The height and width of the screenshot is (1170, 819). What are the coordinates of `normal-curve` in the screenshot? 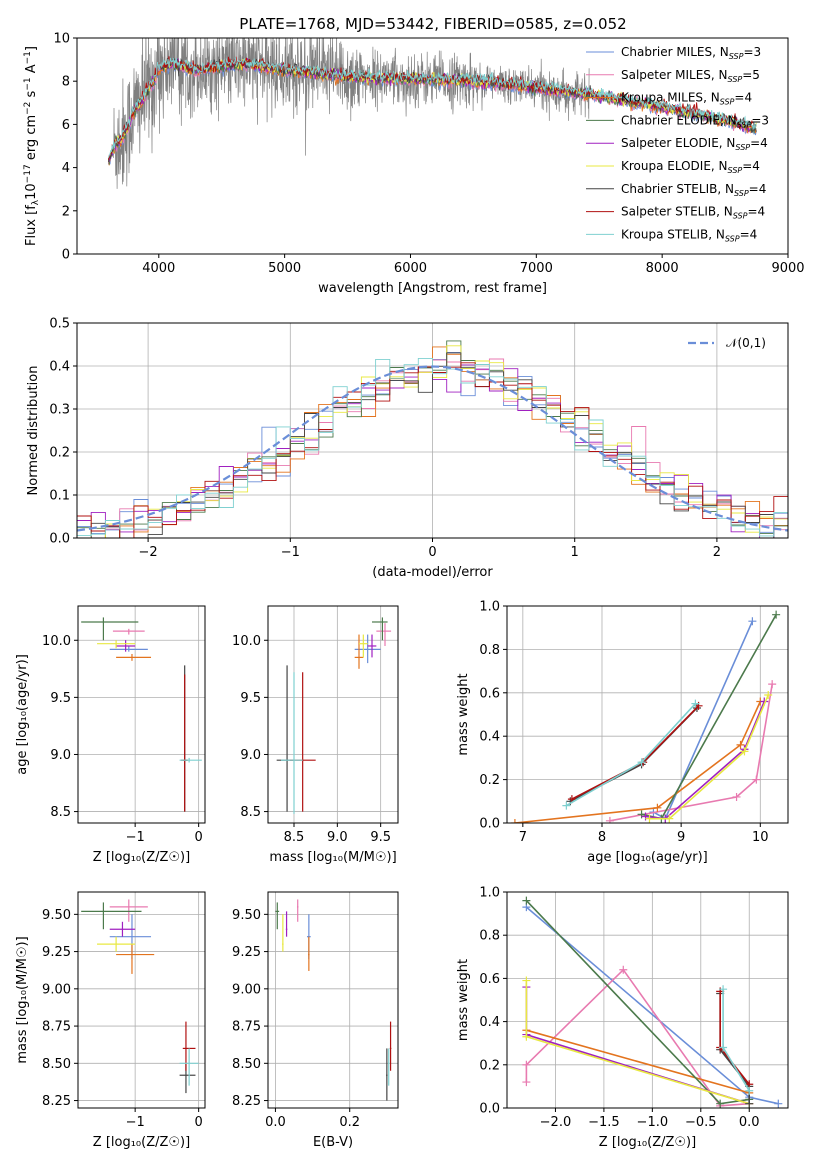 It's located at (432, 448).